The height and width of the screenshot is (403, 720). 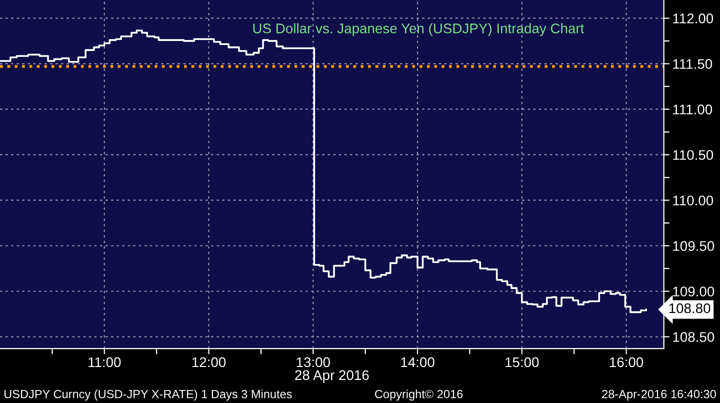 I want to click on y-tick-label: 112.00, so click(x=693, y=19).